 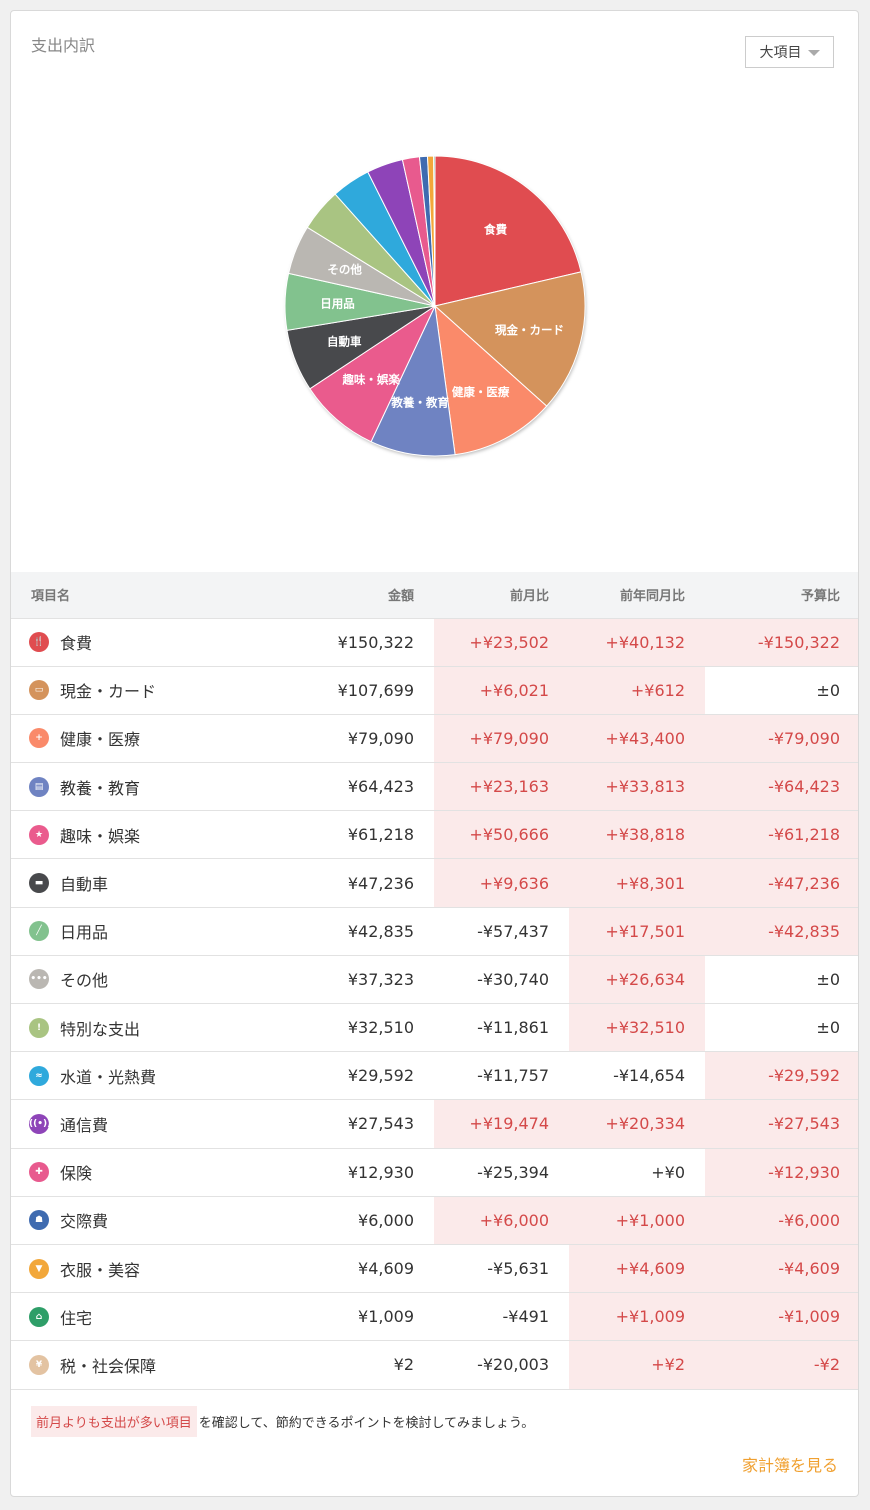 I want to click on table-row: ★ 趣味・娯楽 ¥61,218 +¥50,666 +¥38,818 -¥61,218, so click(x=434, y=834).